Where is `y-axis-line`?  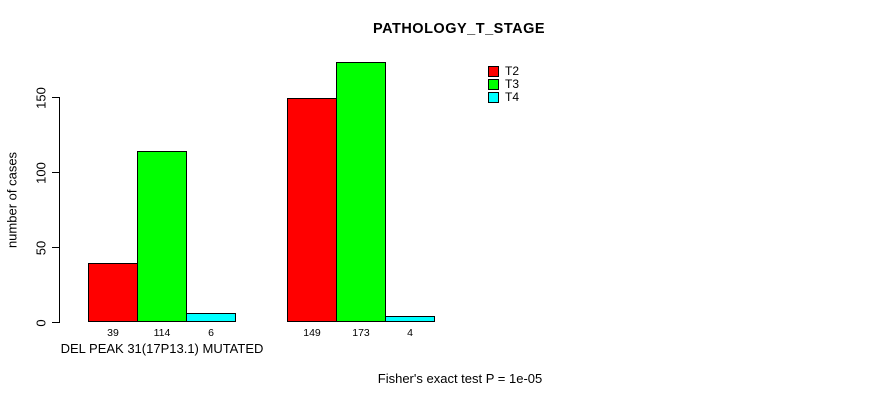 y-axis-line is located at coordinates (59, 210).